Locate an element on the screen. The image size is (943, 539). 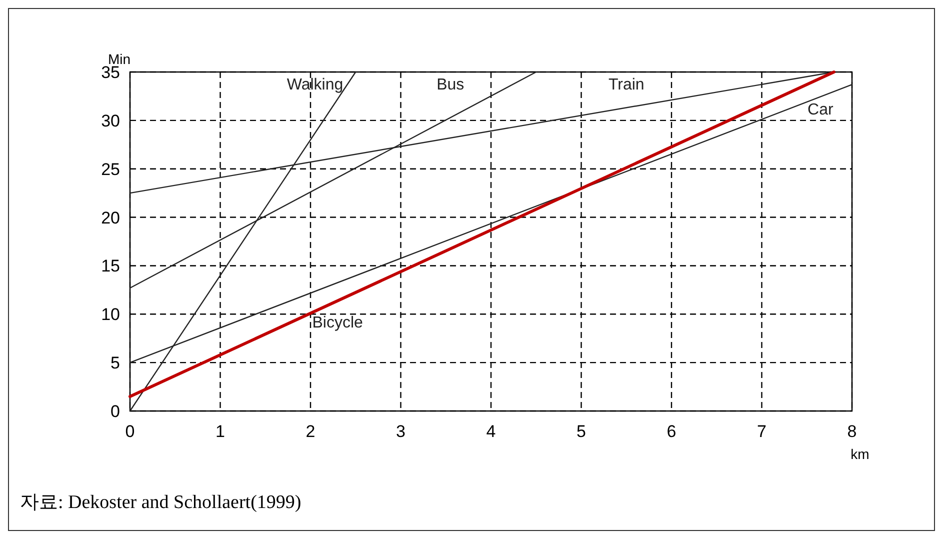
x-tick-label: 4 is located at coordinates (491, 431).